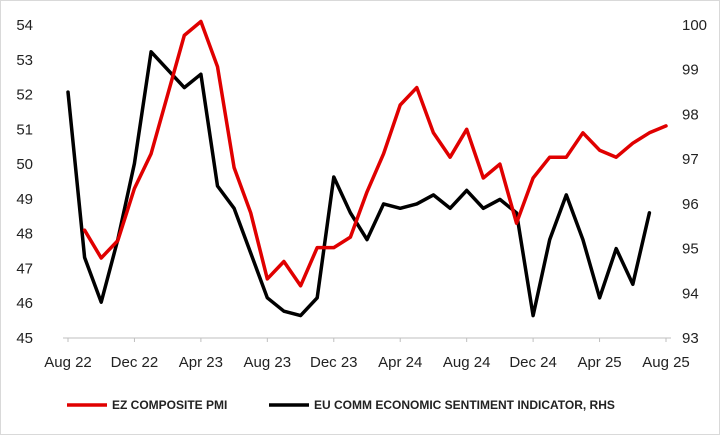 This screenshot has width=722, height=438. I want to click on x-tick-label: Dec 23, so click(334, 362).